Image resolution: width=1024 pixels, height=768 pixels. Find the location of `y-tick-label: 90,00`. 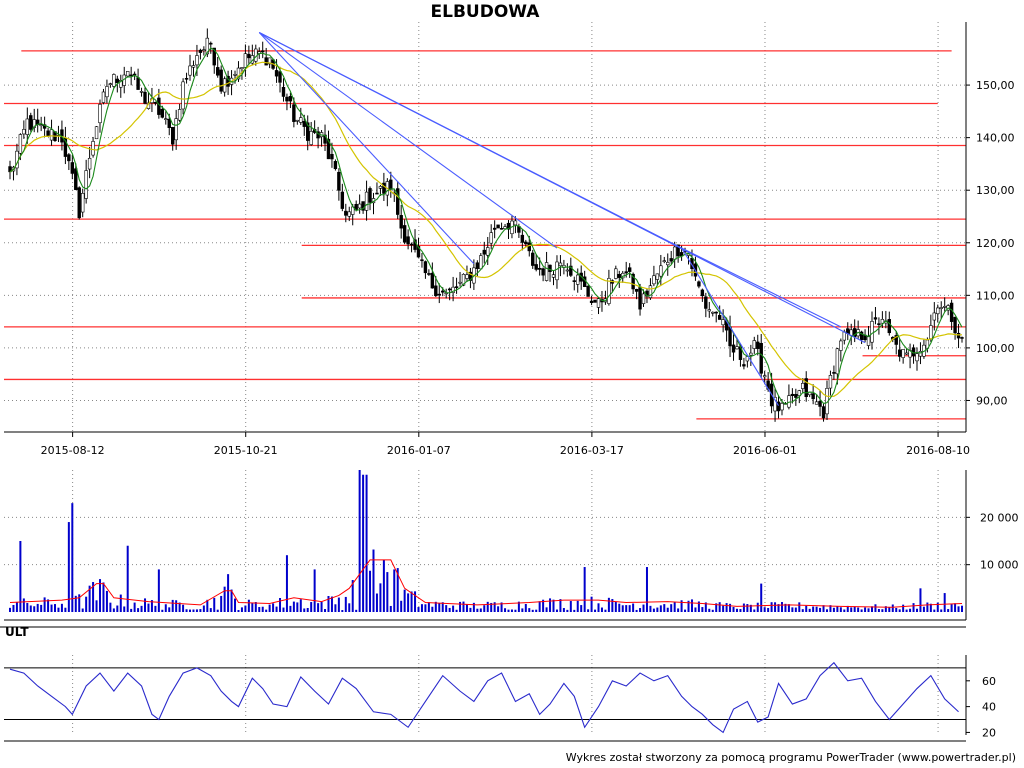

y-tick-label: 90,00 is located at coordinates (992, 400).